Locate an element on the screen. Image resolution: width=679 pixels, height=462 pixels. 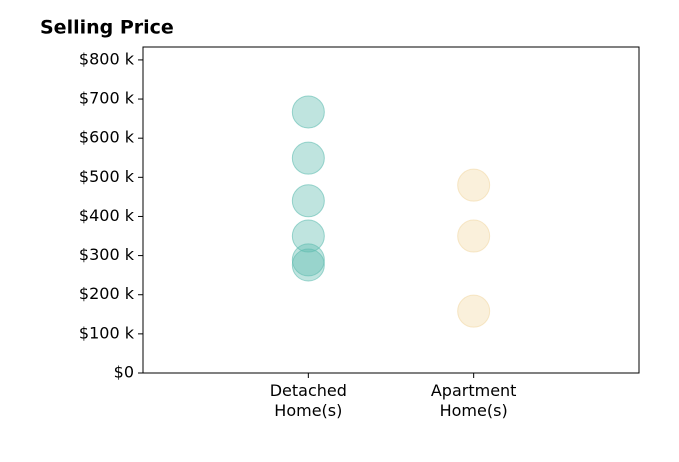
x-tick-label: Detached Home(s) is located at coordinates (308, 400).